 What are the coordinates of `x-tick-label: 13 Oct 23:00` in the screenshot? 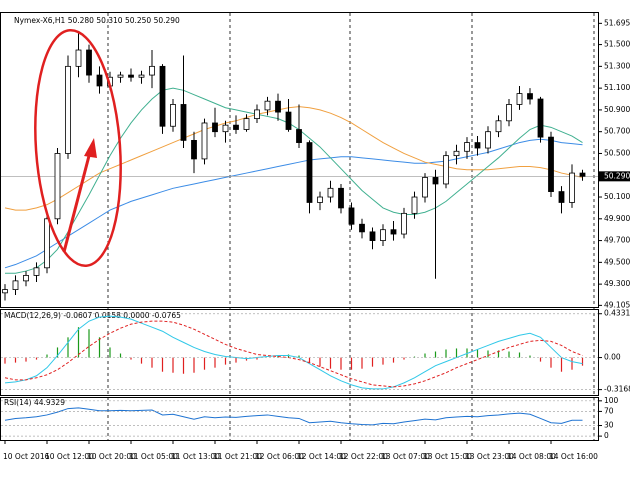 It's located at (489, 456).